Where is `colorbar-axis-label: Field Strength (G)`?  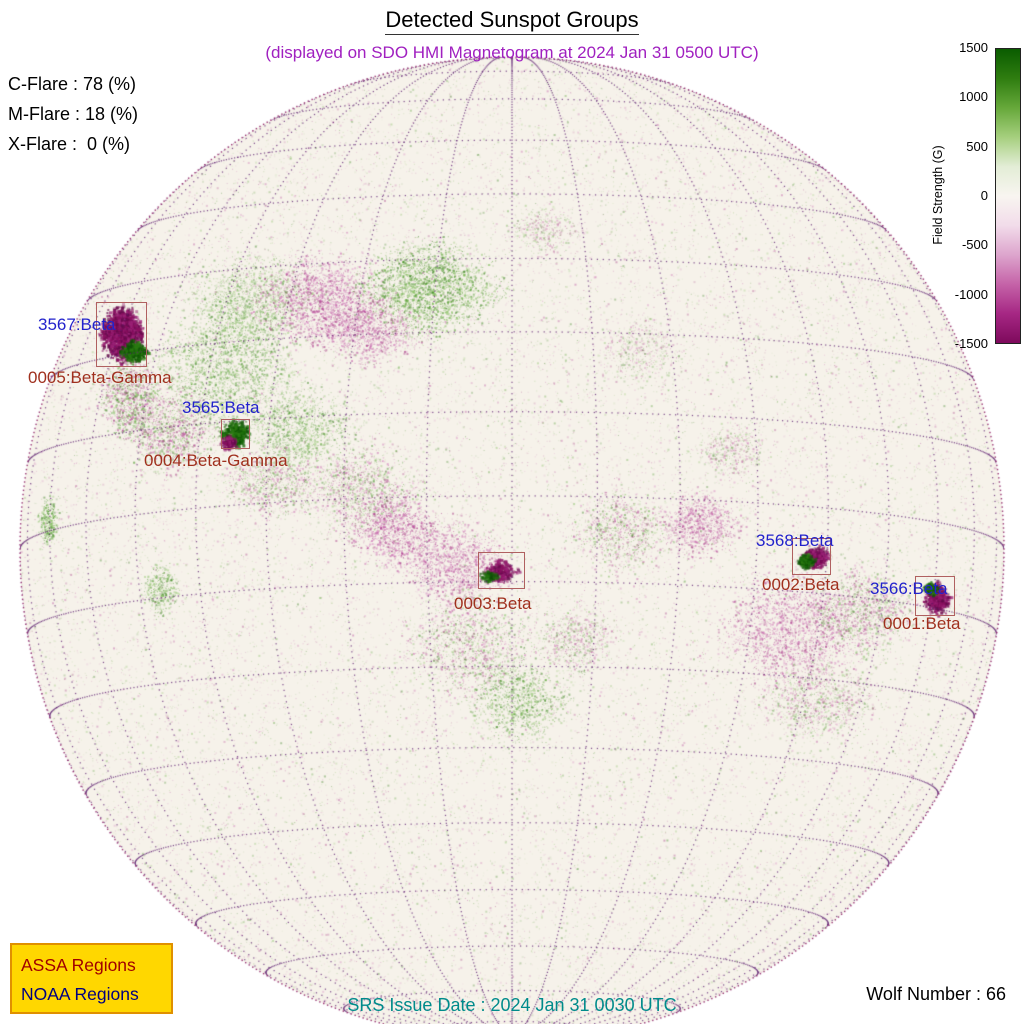 colorbar-axis-label: Field Strength (G) is located at coordinates (938, 195).